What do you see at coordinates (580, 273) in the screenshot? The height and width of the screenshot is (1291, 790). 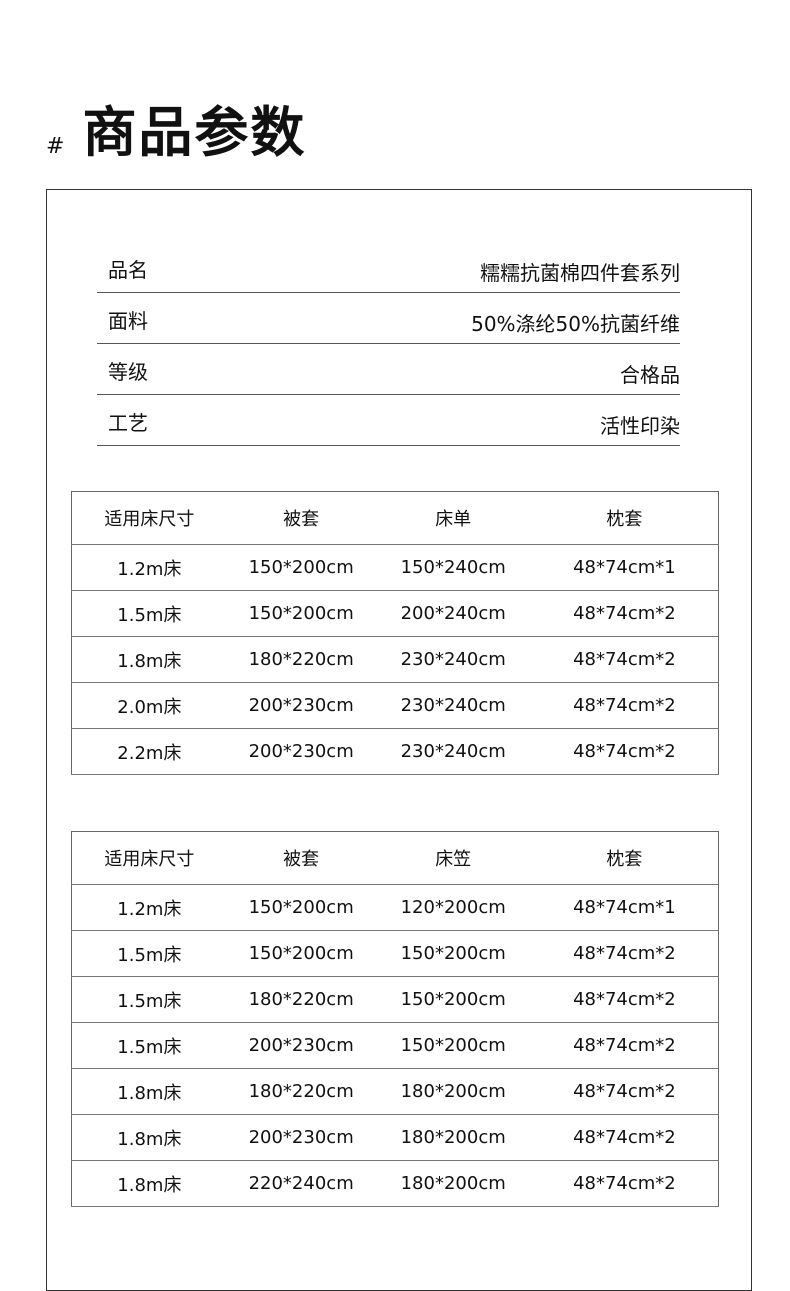 I see `param-value: 糯糯抗菌棉四件套系列` at bounding box center [580, 273].